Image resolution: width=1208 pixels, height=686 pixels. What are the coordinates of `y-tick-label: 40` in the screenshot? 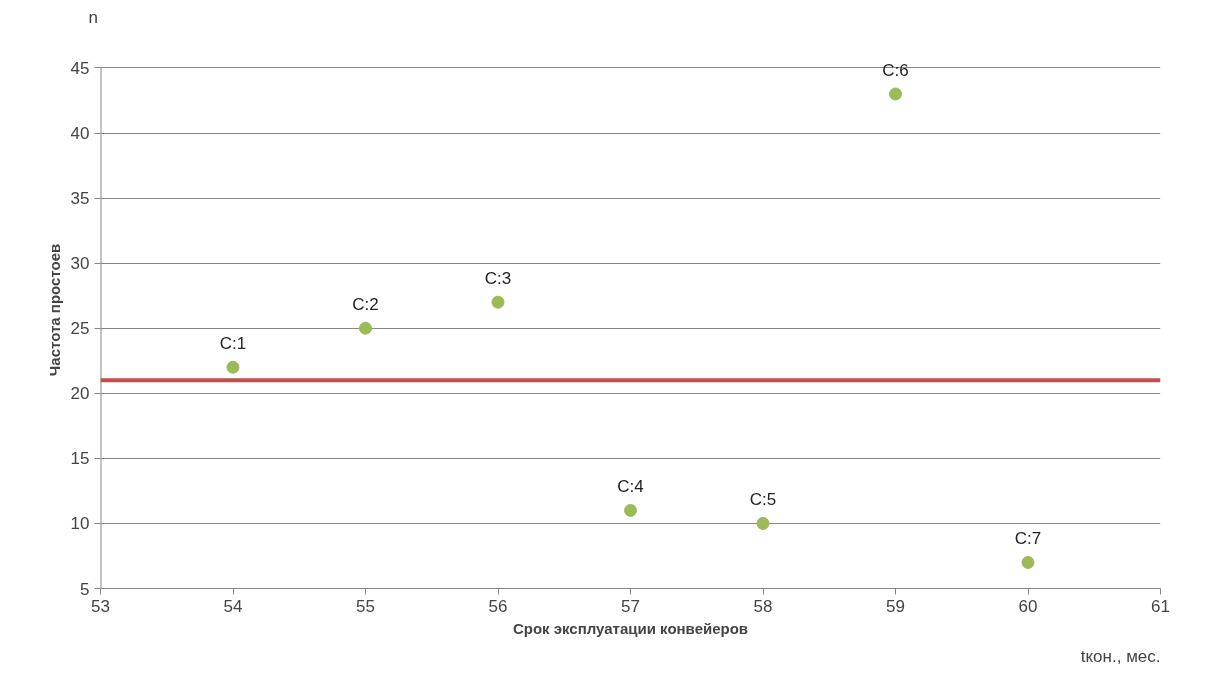 It's located at (80, 134).